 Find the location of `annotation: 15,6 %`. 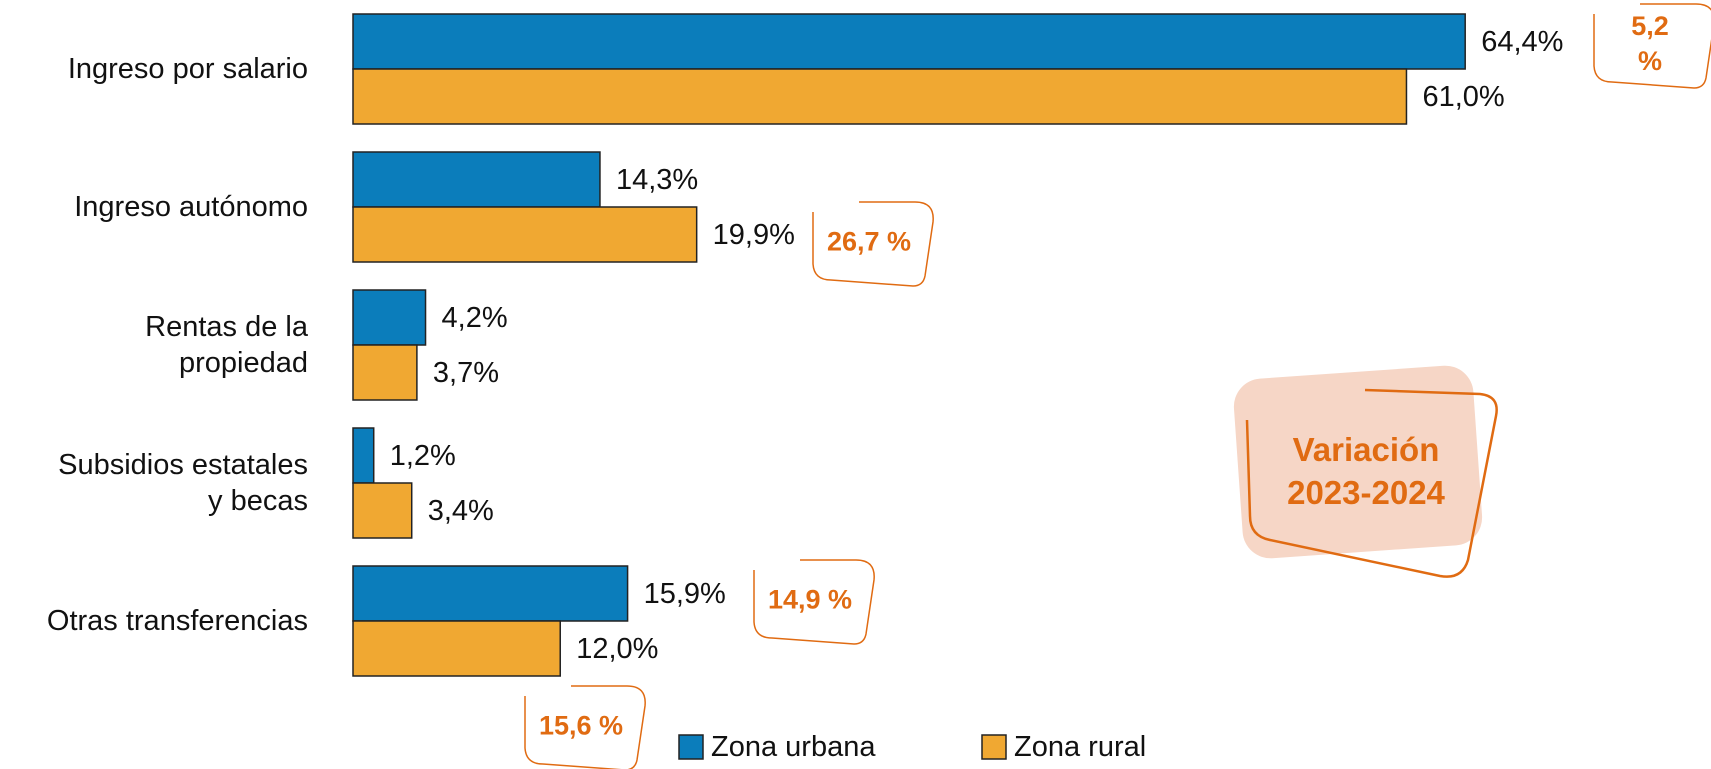

annotation: 15,6 % is located at coordinates (581, 725).